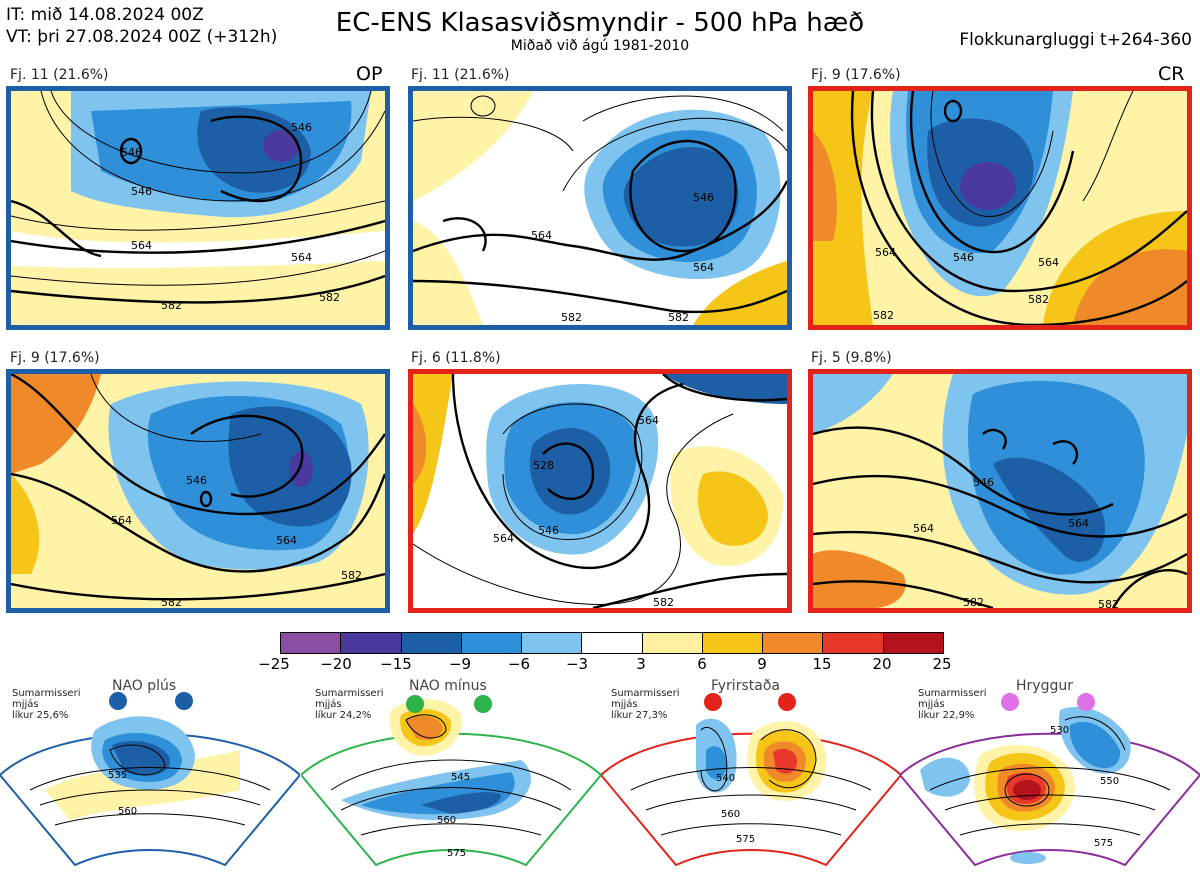 This screenshot has width=1200, height=875. What do you see at coordinates (600, 491) in the screenshot?
I see `cluster-map-5: 528 546 564 564 582` at bounding box center [600, 491].